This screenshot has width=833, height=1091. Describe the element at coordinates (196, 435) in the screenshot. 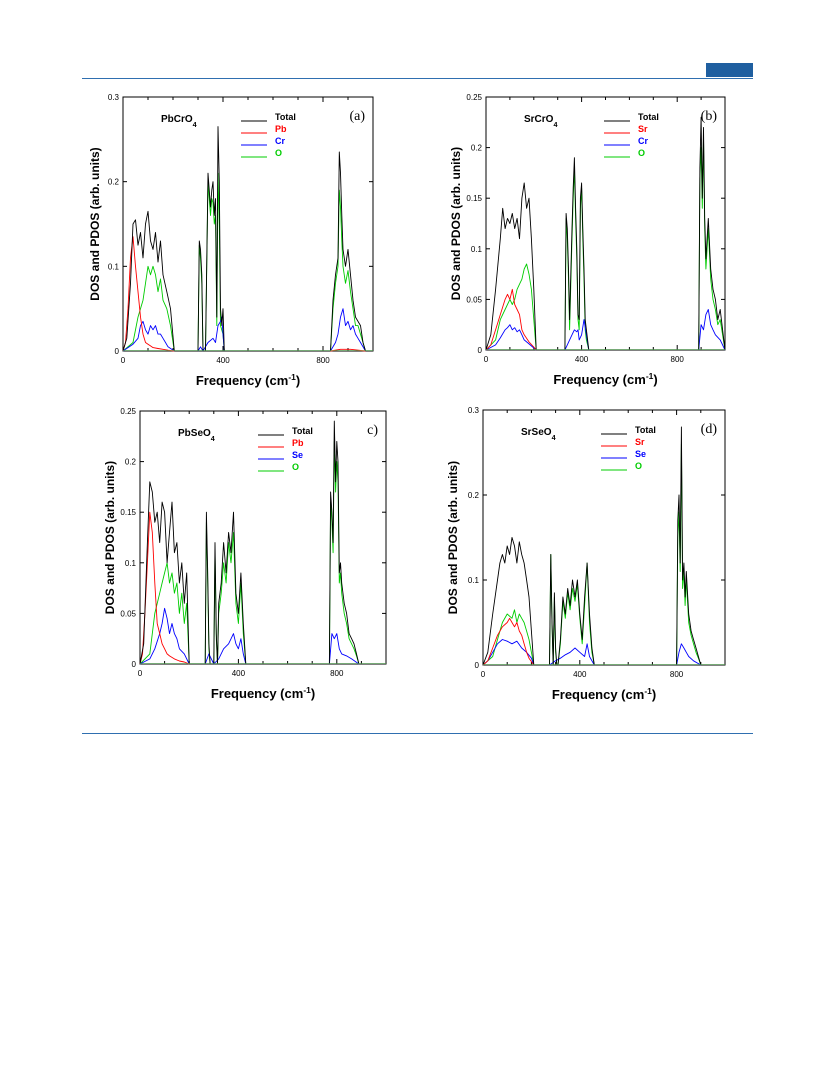

I see `compound-label: PbSeO4` at that location.